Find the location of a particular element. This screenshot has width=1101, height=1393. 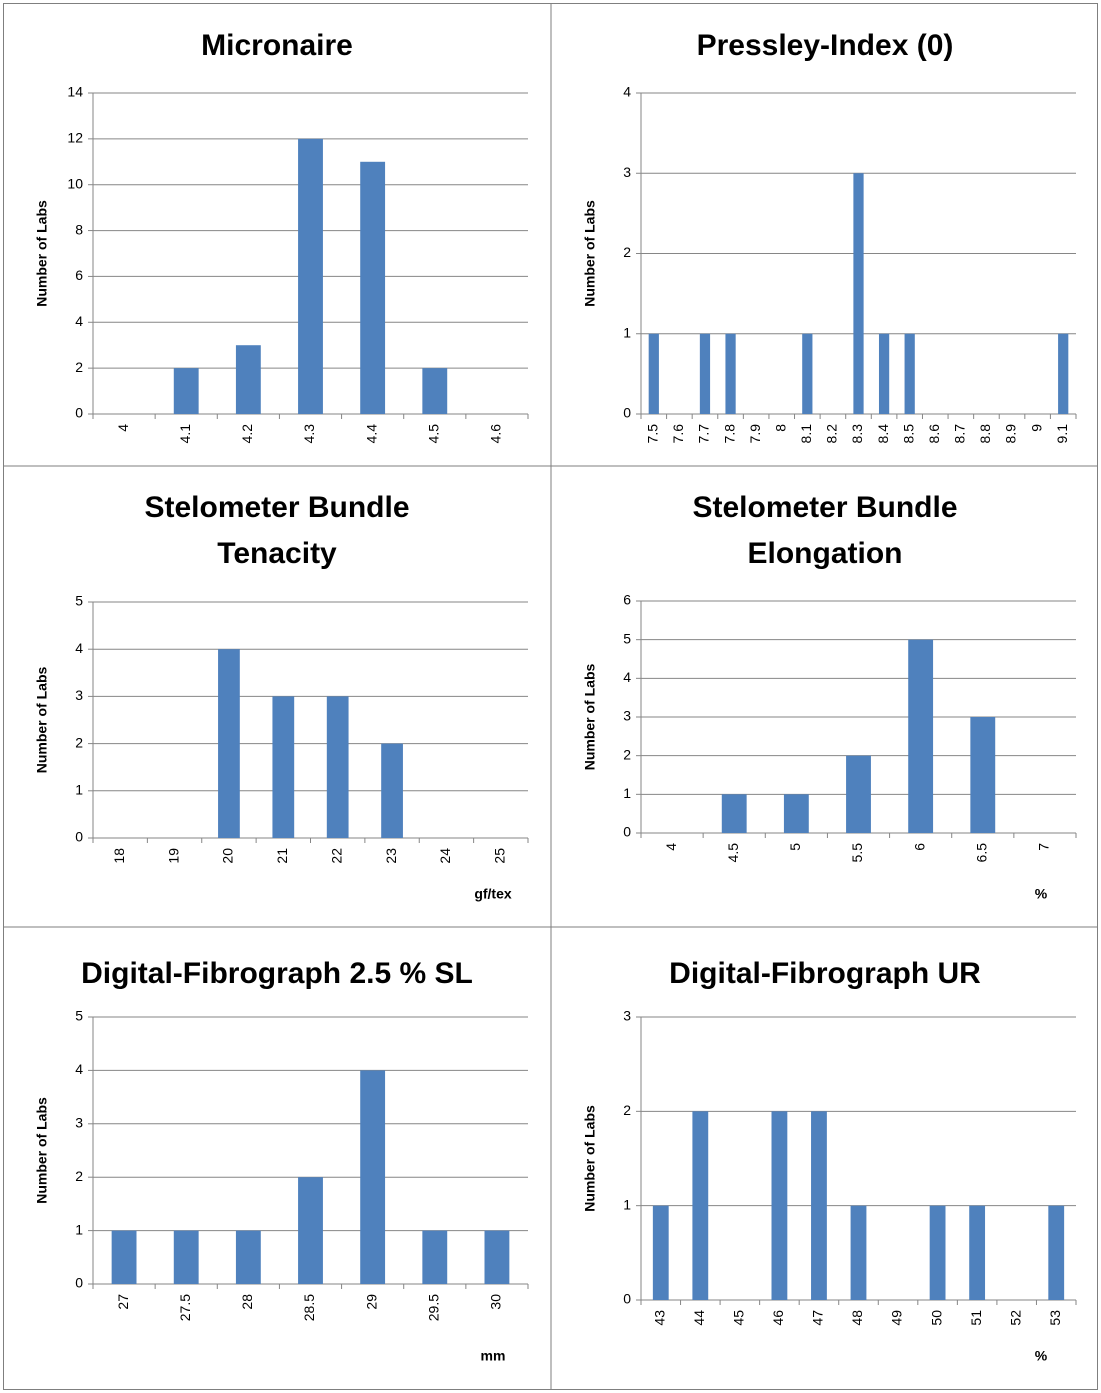

x-tick-label: 8.3 is located at coordinates (857, 434).